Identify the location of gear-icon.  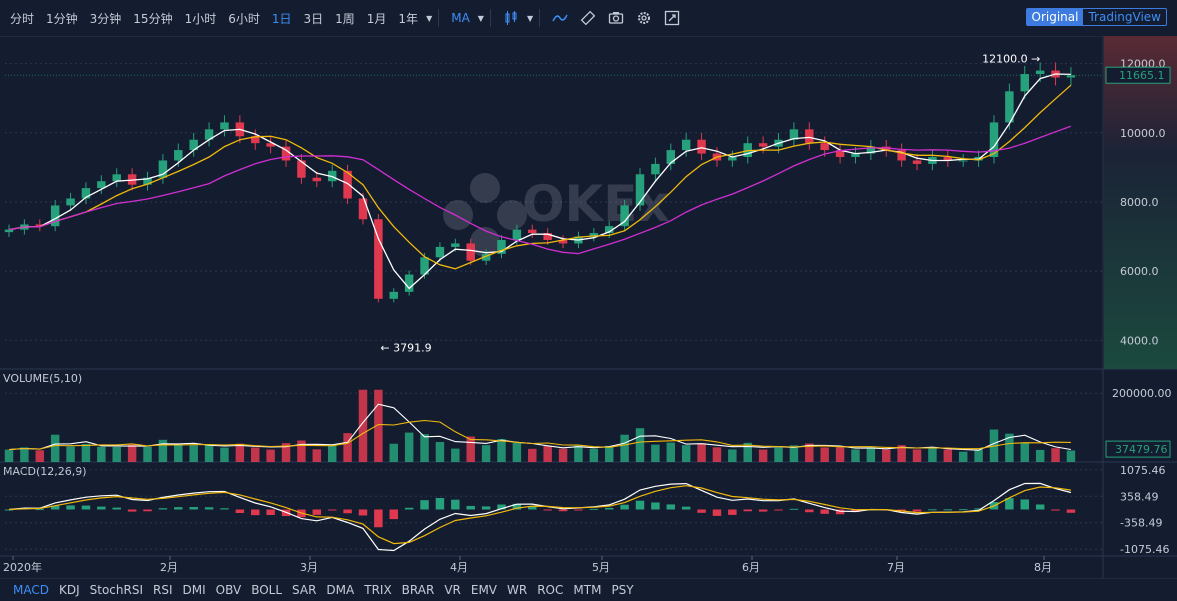
(644, 18).